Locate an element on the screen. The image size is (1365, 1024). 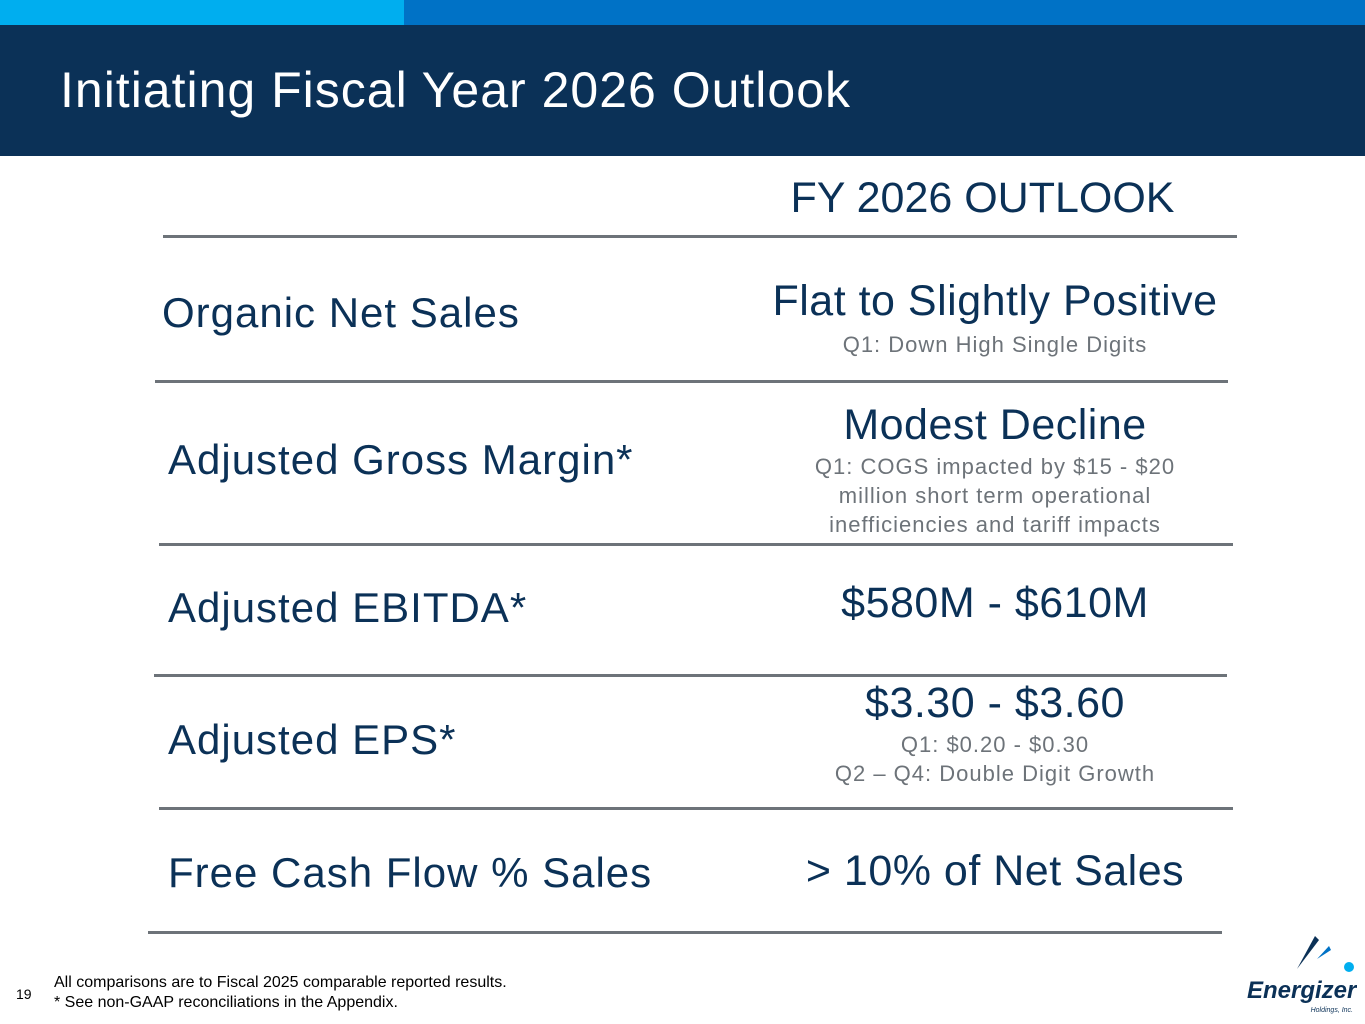
slide-title: Initiating Fiscal Year 2026 Outlook is located at coordinates (456, 90).